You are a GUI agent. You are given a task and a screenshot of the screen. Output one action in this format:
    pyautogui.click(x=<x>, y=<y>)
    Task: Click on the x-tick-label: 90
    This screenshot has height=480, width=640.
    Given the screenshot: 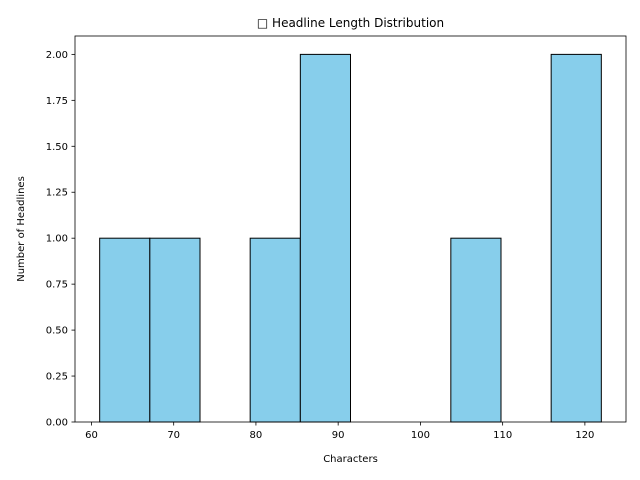 What is the action you would take?
    pyautogui.click(x=338, y=435)
    